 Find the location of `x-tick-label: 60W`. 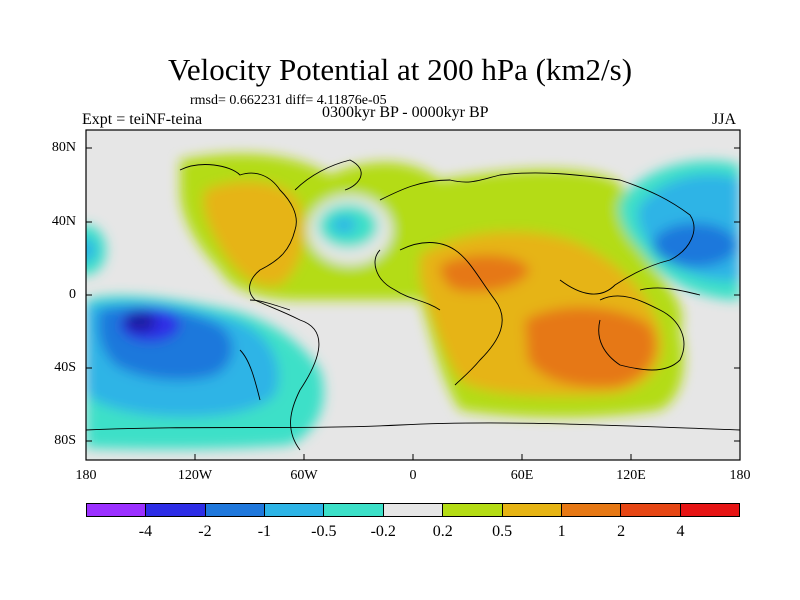

x-tick-label: 60W is located at coordinates (304, 475).